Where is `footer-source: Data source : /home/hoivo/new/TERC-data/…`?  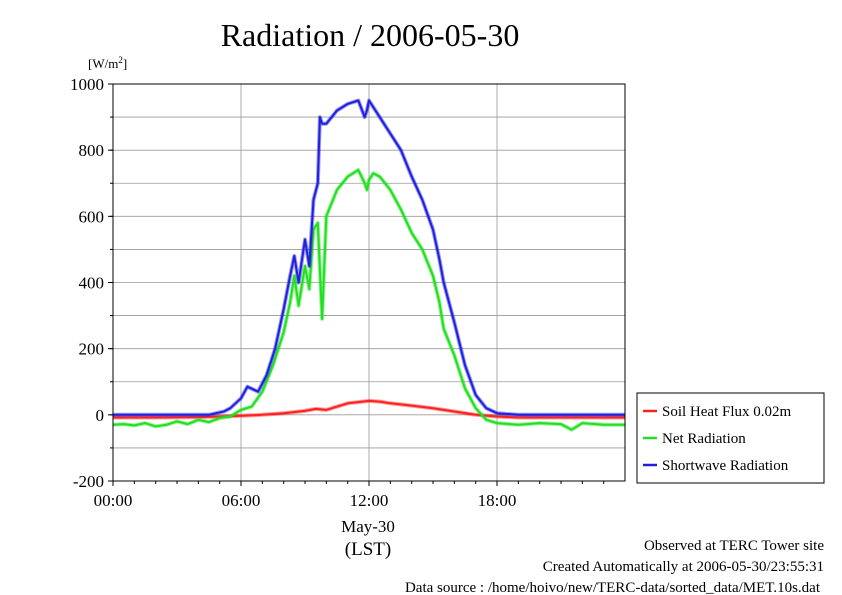
footer-source: Data source : /home/hoivo/new/TERC-data/… is located at coordinates (613, 587).